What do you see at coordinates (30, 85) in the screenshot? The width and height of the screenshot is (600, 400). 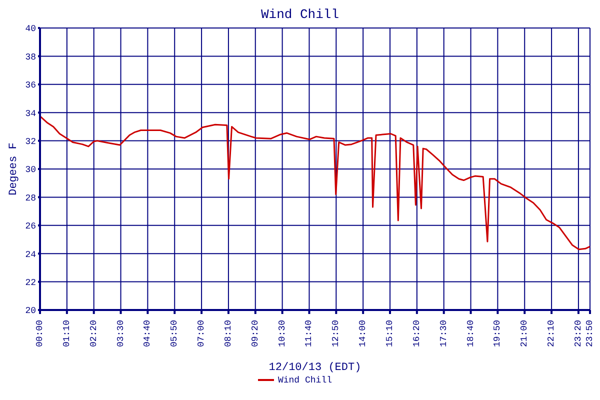 I see `y-tick-label: 36` at bounding box center [30, 85].